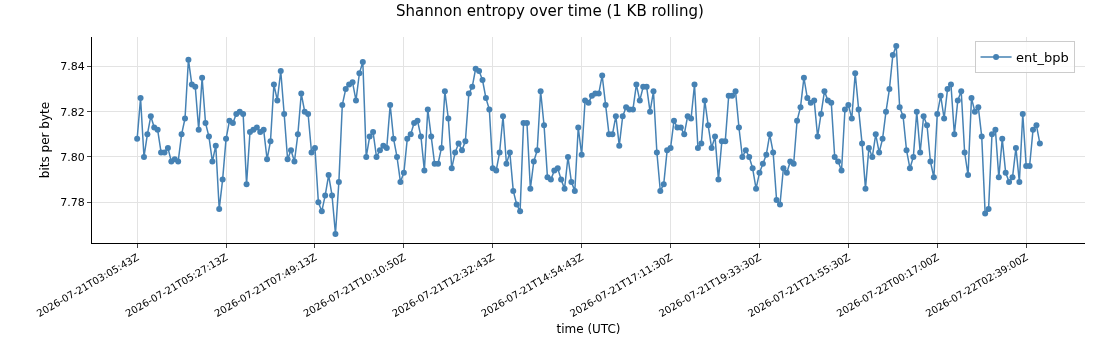  I want to click on chart-title: Shannon entropy over time (1 KB rolling), so click(550, 10).